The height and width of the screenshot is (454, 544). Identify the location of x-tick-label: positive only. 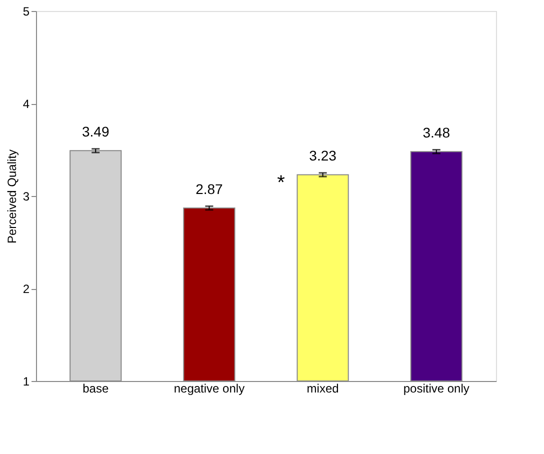
(436, 389).